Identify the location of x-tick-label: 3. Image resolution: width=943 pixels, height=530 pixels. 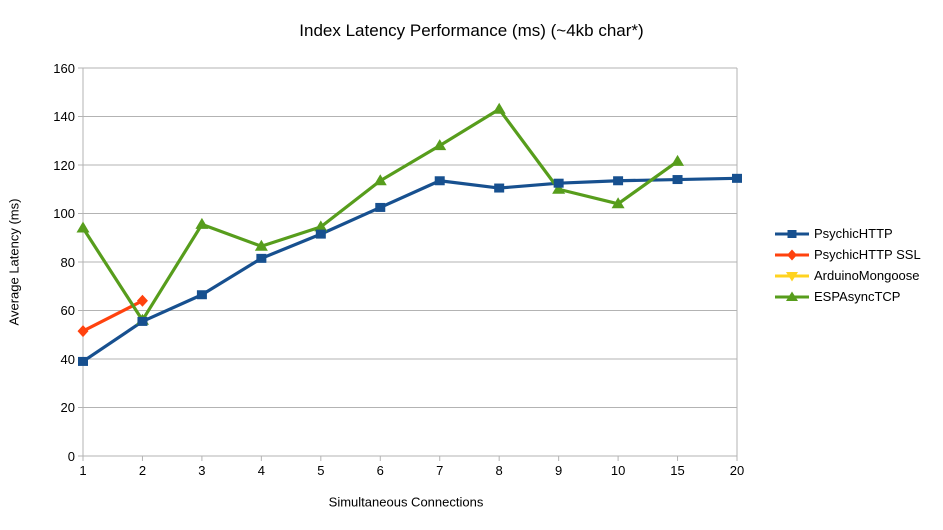
(202, 470).